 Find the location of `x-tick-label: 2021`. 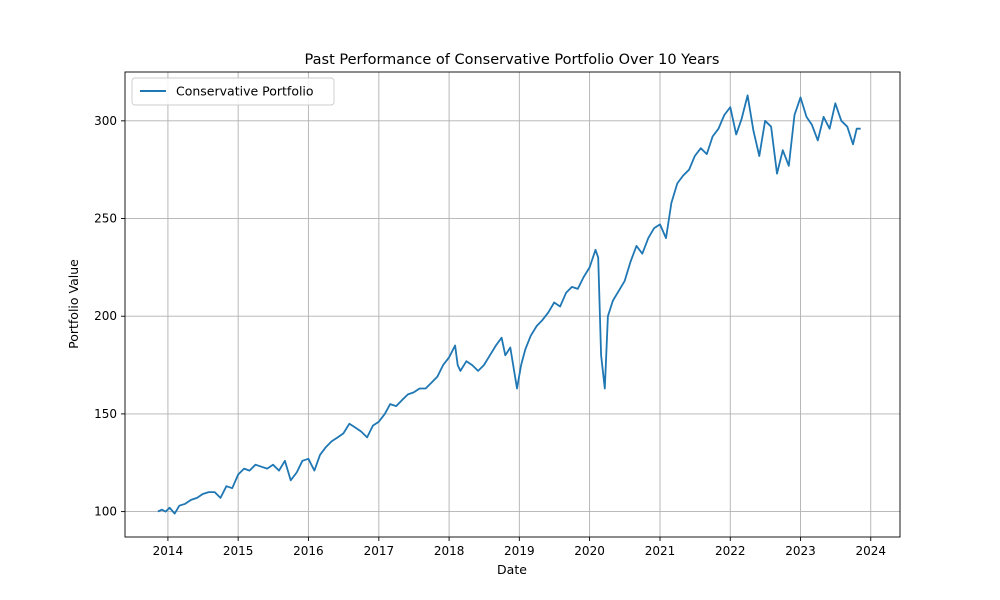

x-tick-label: 2021 is located at coordinates (660, 551).